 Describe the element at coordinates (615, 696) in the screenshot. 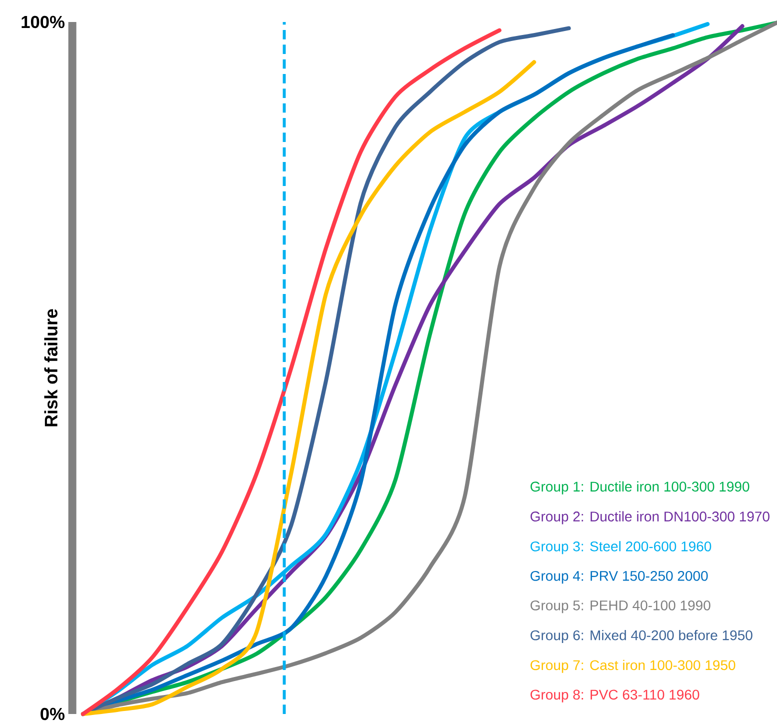

I see `text: Group 8: PVC 63-110 1960` at that location.